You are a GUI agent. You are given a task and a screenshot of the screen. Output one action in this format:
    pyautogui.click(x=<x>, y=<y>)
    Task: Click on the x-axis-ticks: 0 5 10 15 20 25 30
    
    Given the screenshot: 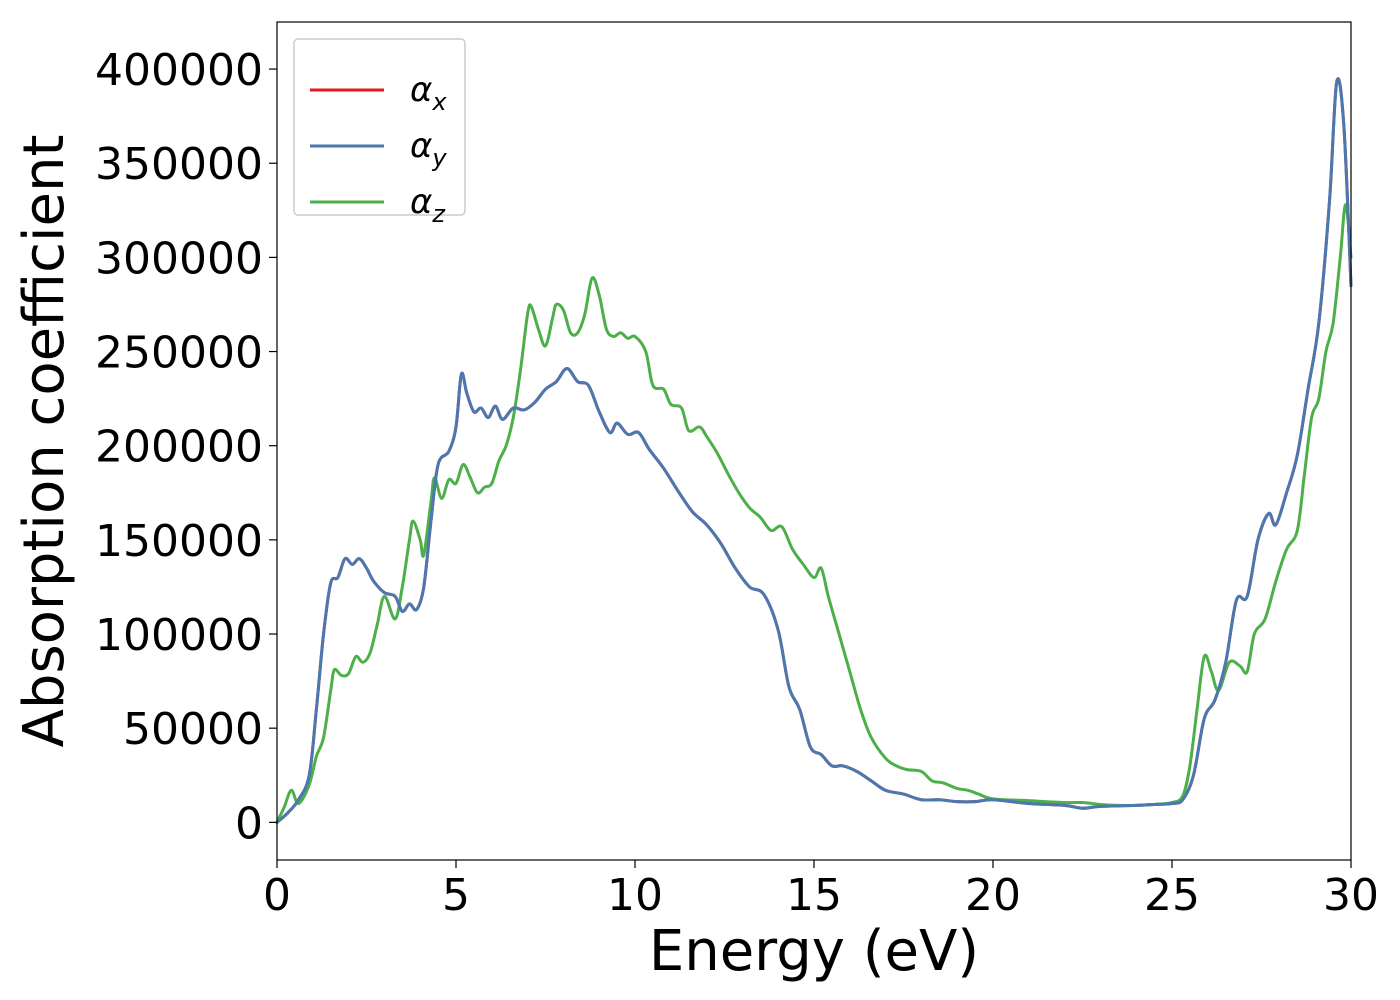 What is the action you would take?
    pyautogui.click(x=821, y=890)
    